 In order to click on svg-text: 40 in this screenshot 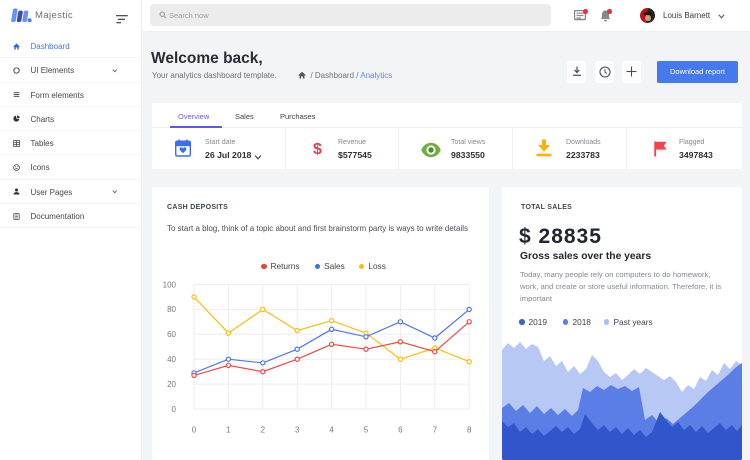, I will do `click(171, 359)`.